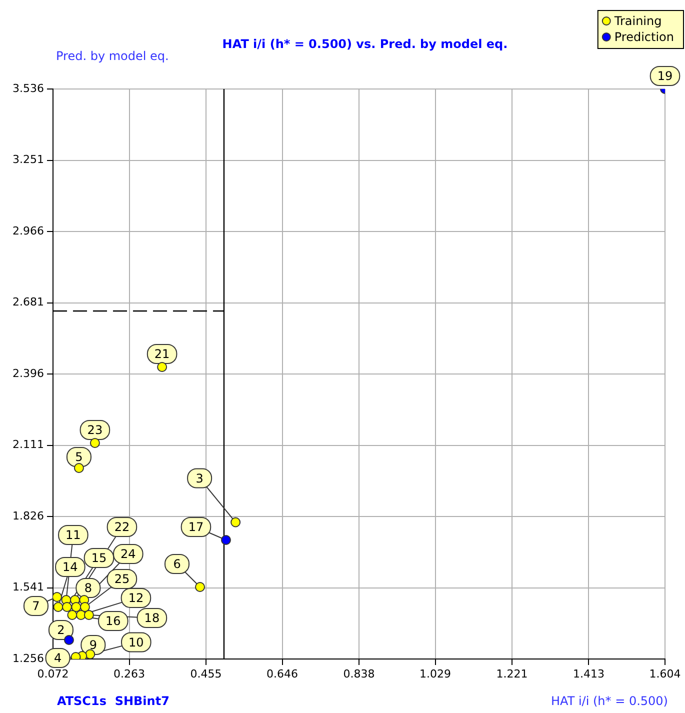 This screenshot has height=713, width=685. I want to click on annotation: 4, so click(58, 658).